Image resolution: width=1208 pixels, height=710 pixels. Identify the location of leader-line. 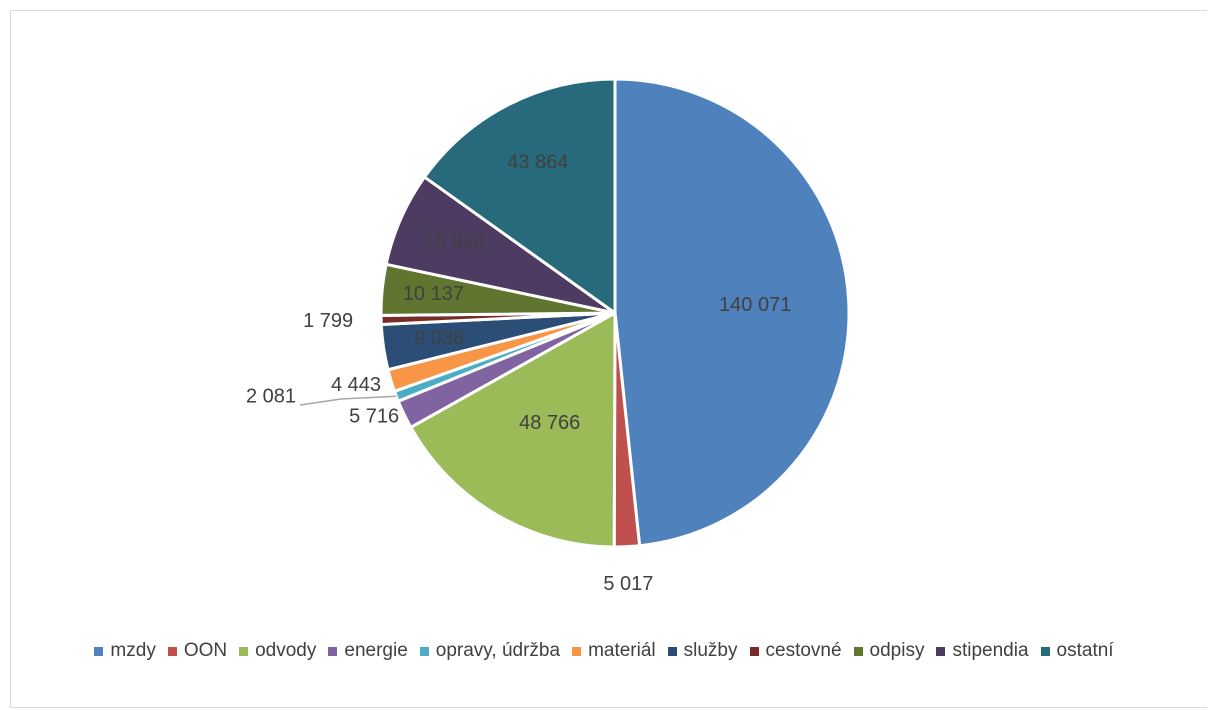
(348, 400).